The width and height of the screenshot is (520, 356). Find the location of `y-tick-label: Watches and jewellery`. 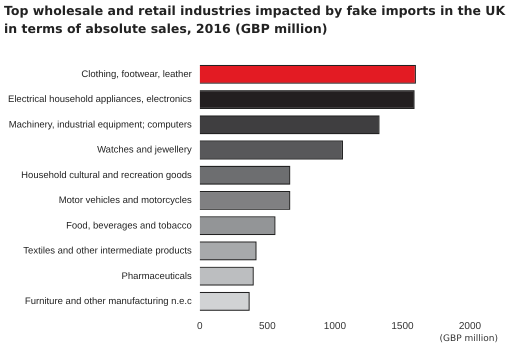

y-tick-label: Watches and jewellery is located at coordinates (144, 150).